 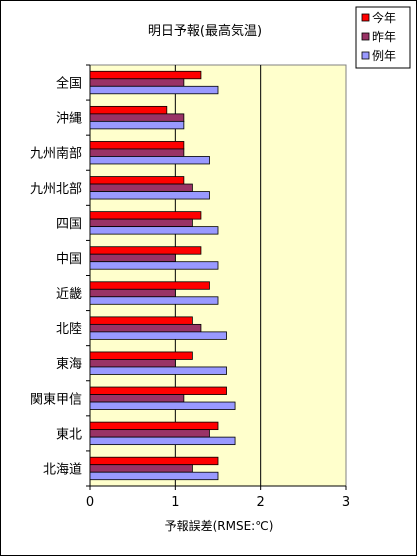 What do you see at coordinates (69, 119) in the screenshot?
I see `category-label: 沖縄` at bounding box center [69, 119].